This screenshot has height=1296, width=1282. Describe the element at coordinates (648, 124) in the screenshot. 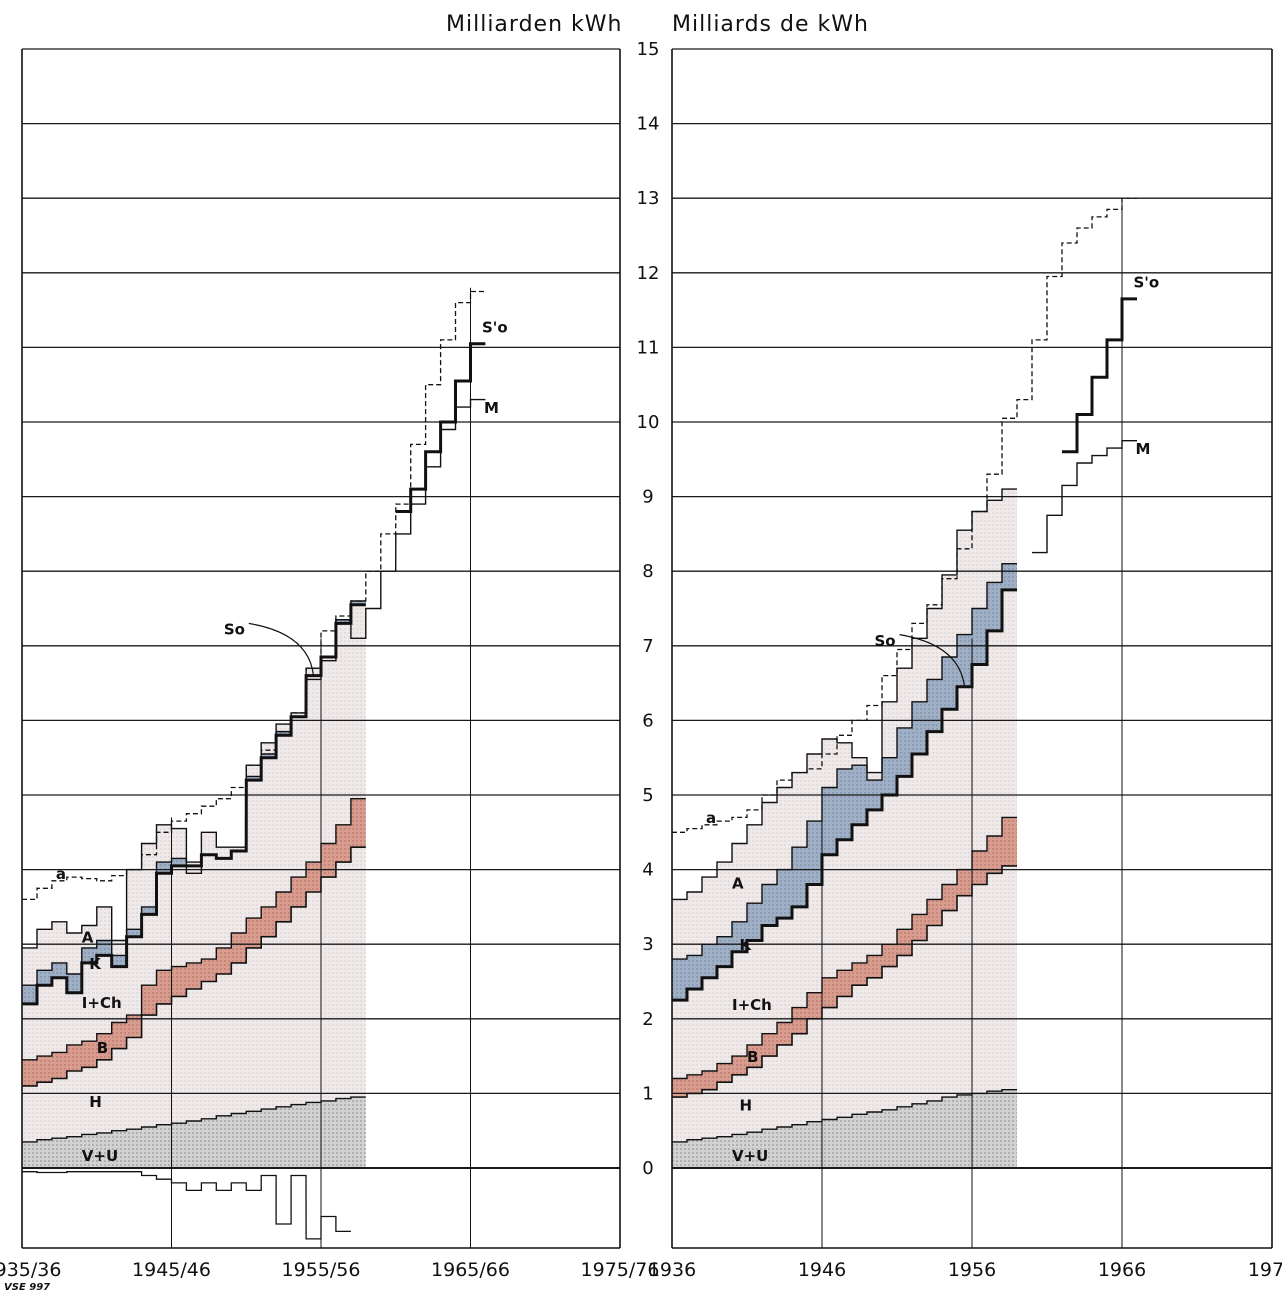

I see `y-tick-14: 14` at that location.